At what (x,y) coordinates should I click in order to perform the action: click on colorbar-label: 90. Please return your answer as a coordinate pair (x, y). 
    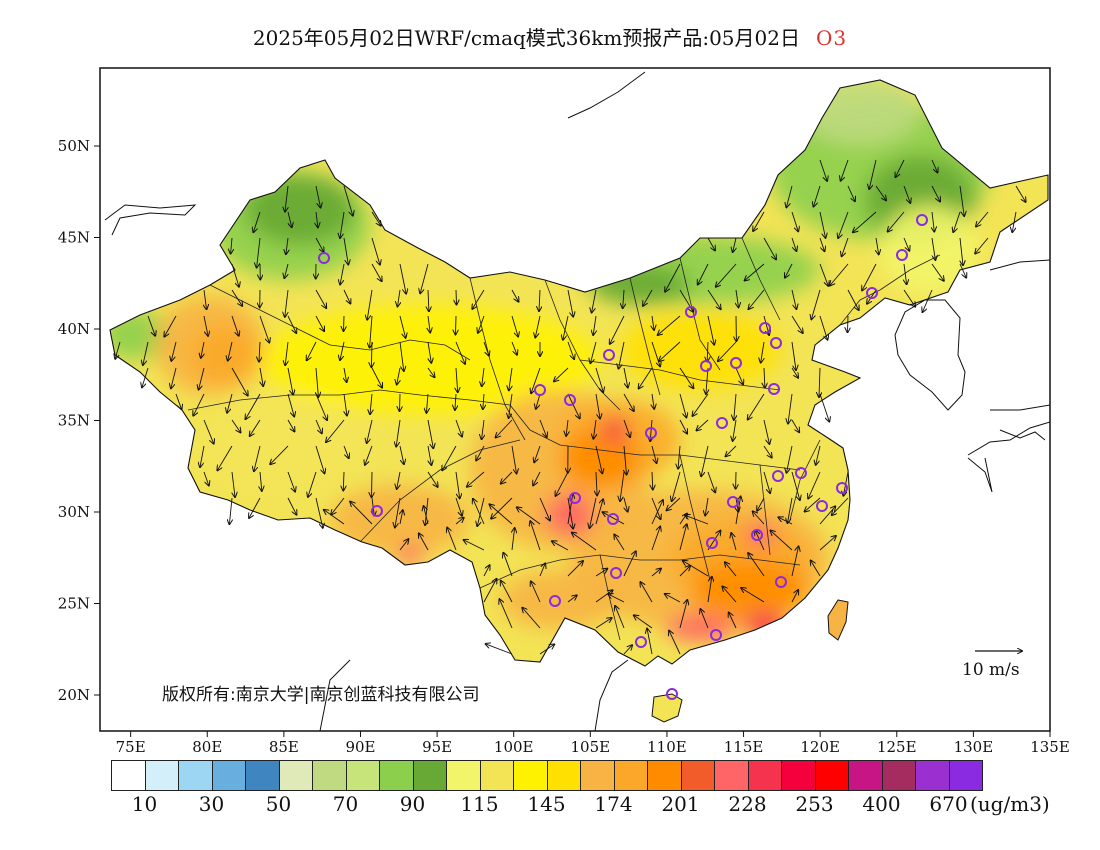
    Looking at the image, I should click on (412, 804).